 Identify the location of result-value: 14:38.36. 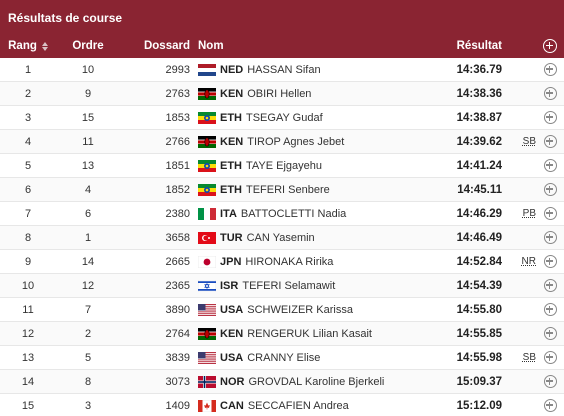
(479, 93).